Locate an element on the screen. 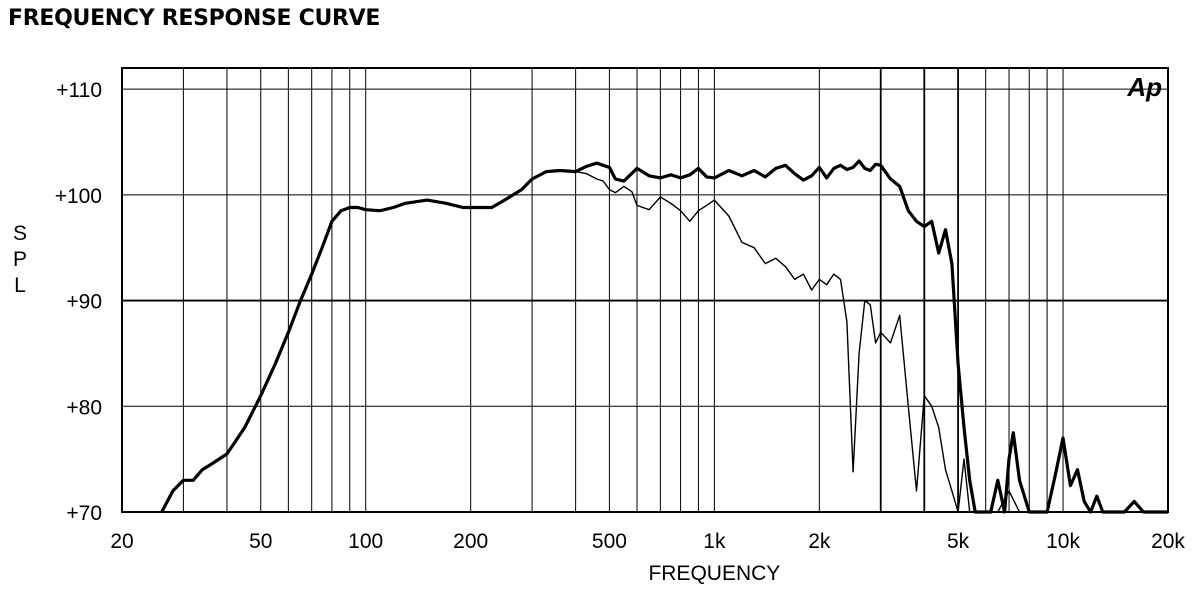  x-tick-label: 50 is located at coordinates (260, 541).